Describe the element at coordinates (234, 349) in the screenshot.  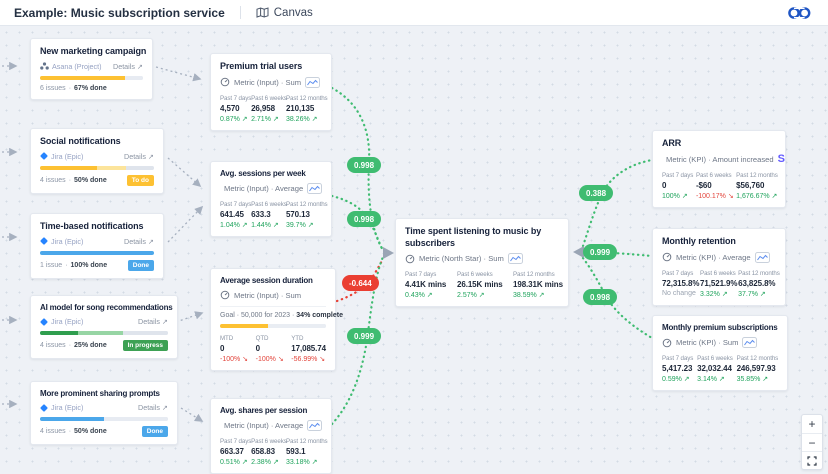
I see `stat-mtd: MTD 0 -100% ↘` at that location.